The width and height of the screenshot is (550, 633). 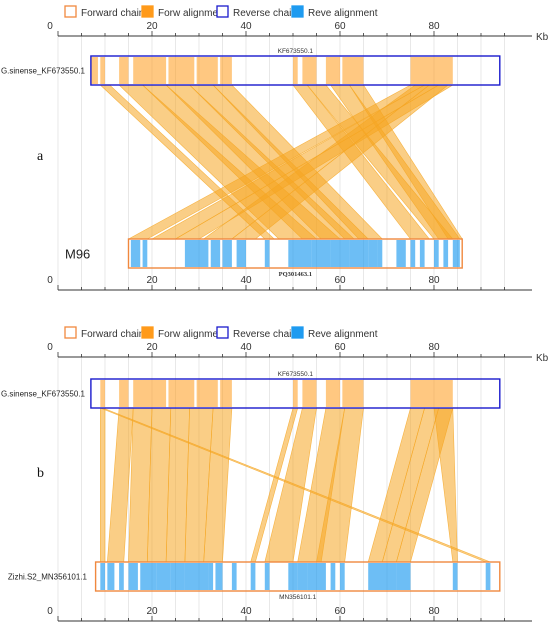 I want to click on bottom-genome-name: Zizhi.S2_MN356101.1, so click(x=48, y=577).